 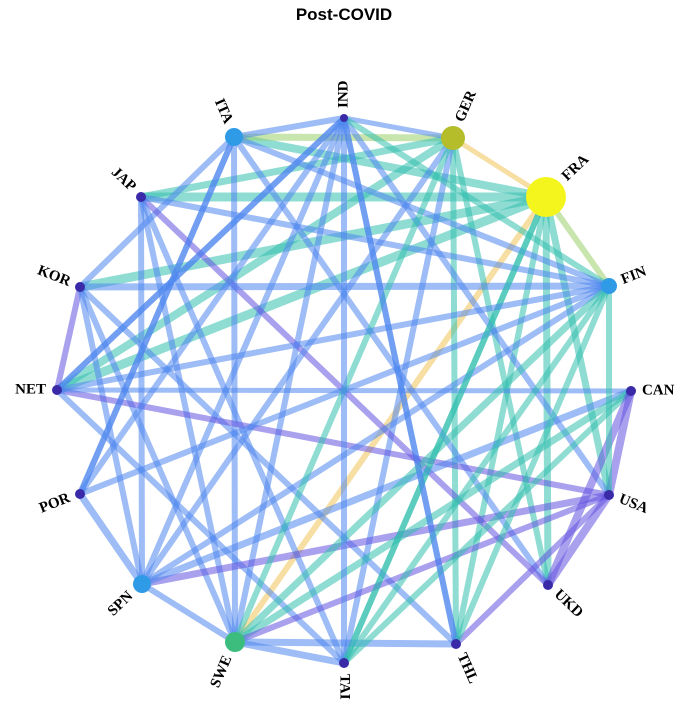 What do you see at coordinates (222, 671) in the screenshot?
I see `node-label: SWE` at bounding box center [222, 671].